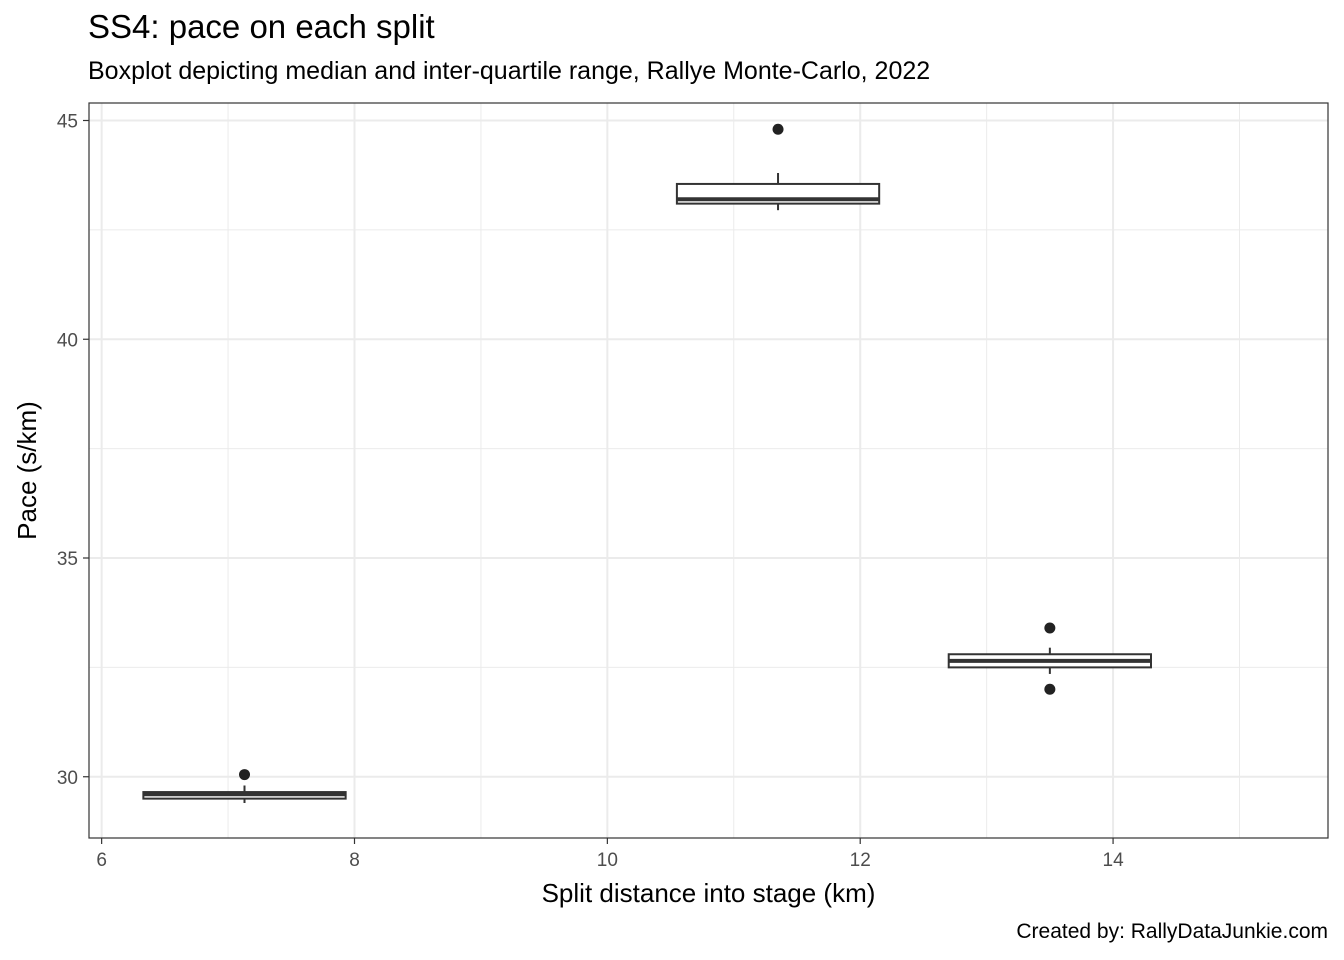 Image resolution: width=1344 pixels, height=960 pixels. What do you see at coordinates (1172, 931) in the screenshot?
I see `chart-caption: Created by: RallyDataJunkie.com` at bounding box center [1172, 931].